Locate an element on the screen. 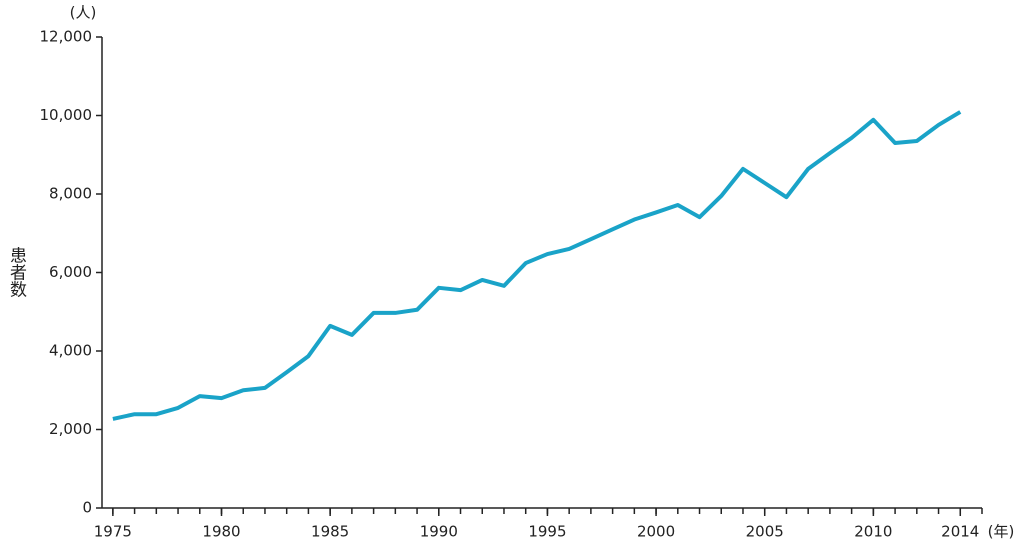 This screenshot has width=1022, height=547. x-tick-label: 2005 is located at coordinates (765, 532).